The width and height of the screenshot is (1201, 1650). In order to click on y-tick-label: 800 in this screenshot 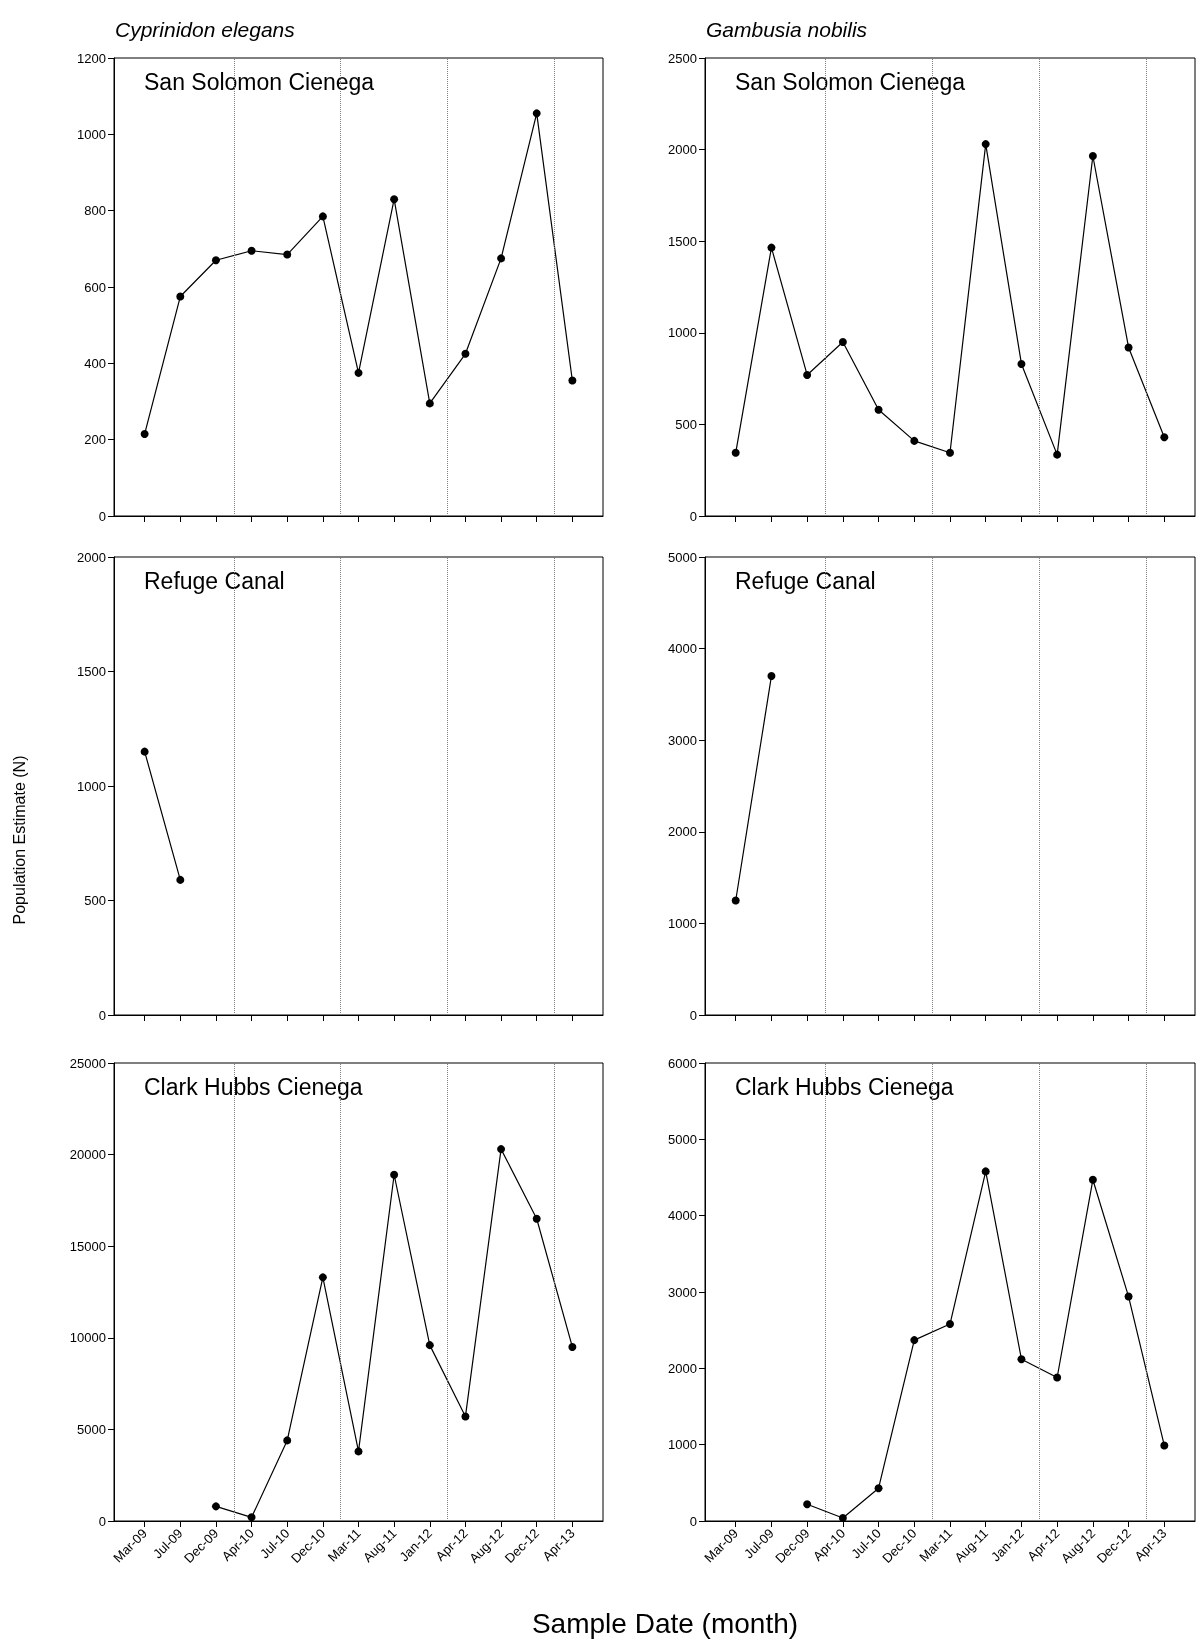, I will do `click(95, 211)`.